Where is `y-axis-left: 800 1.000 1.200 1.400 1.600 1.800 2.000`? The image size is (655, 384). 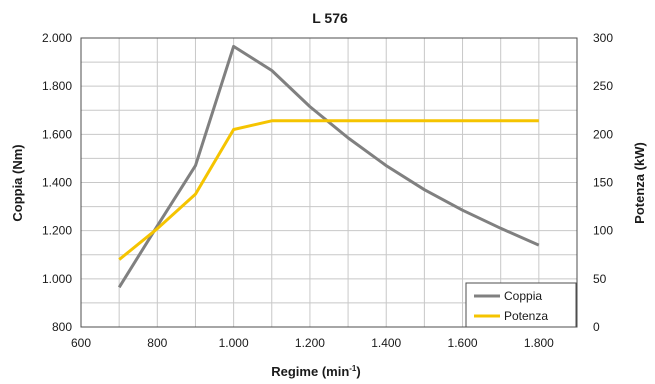
y-axis-left: 800 1.000 1.200 1.400 1.600 1.800 2.000 is located at coordinates (57, 182).